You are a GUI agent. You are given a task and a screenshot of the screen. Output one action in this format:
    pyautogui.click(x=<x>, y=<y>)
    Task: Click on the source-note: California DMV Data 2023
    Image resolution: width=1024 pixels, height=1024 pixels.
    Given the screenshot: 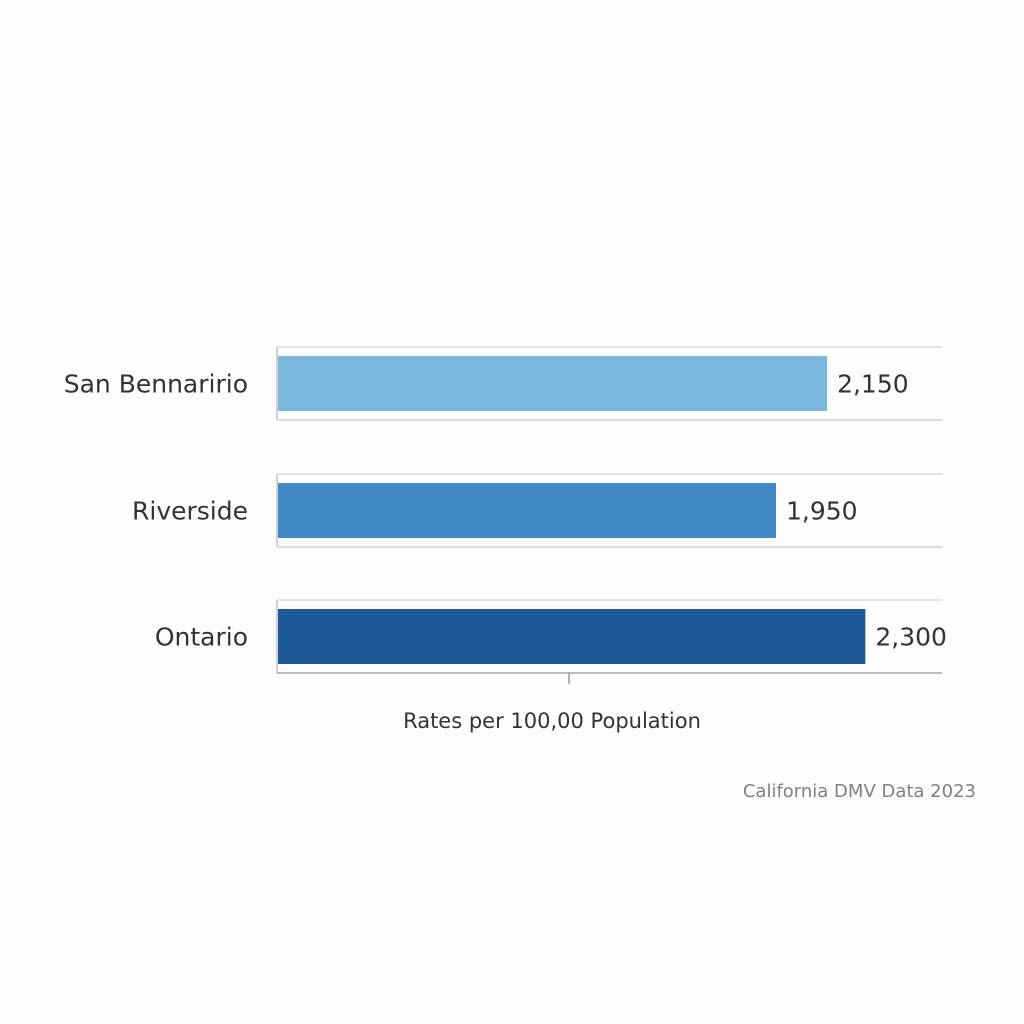 What is the action you would take?
    pyautogui.click(x=859, y=791)
    